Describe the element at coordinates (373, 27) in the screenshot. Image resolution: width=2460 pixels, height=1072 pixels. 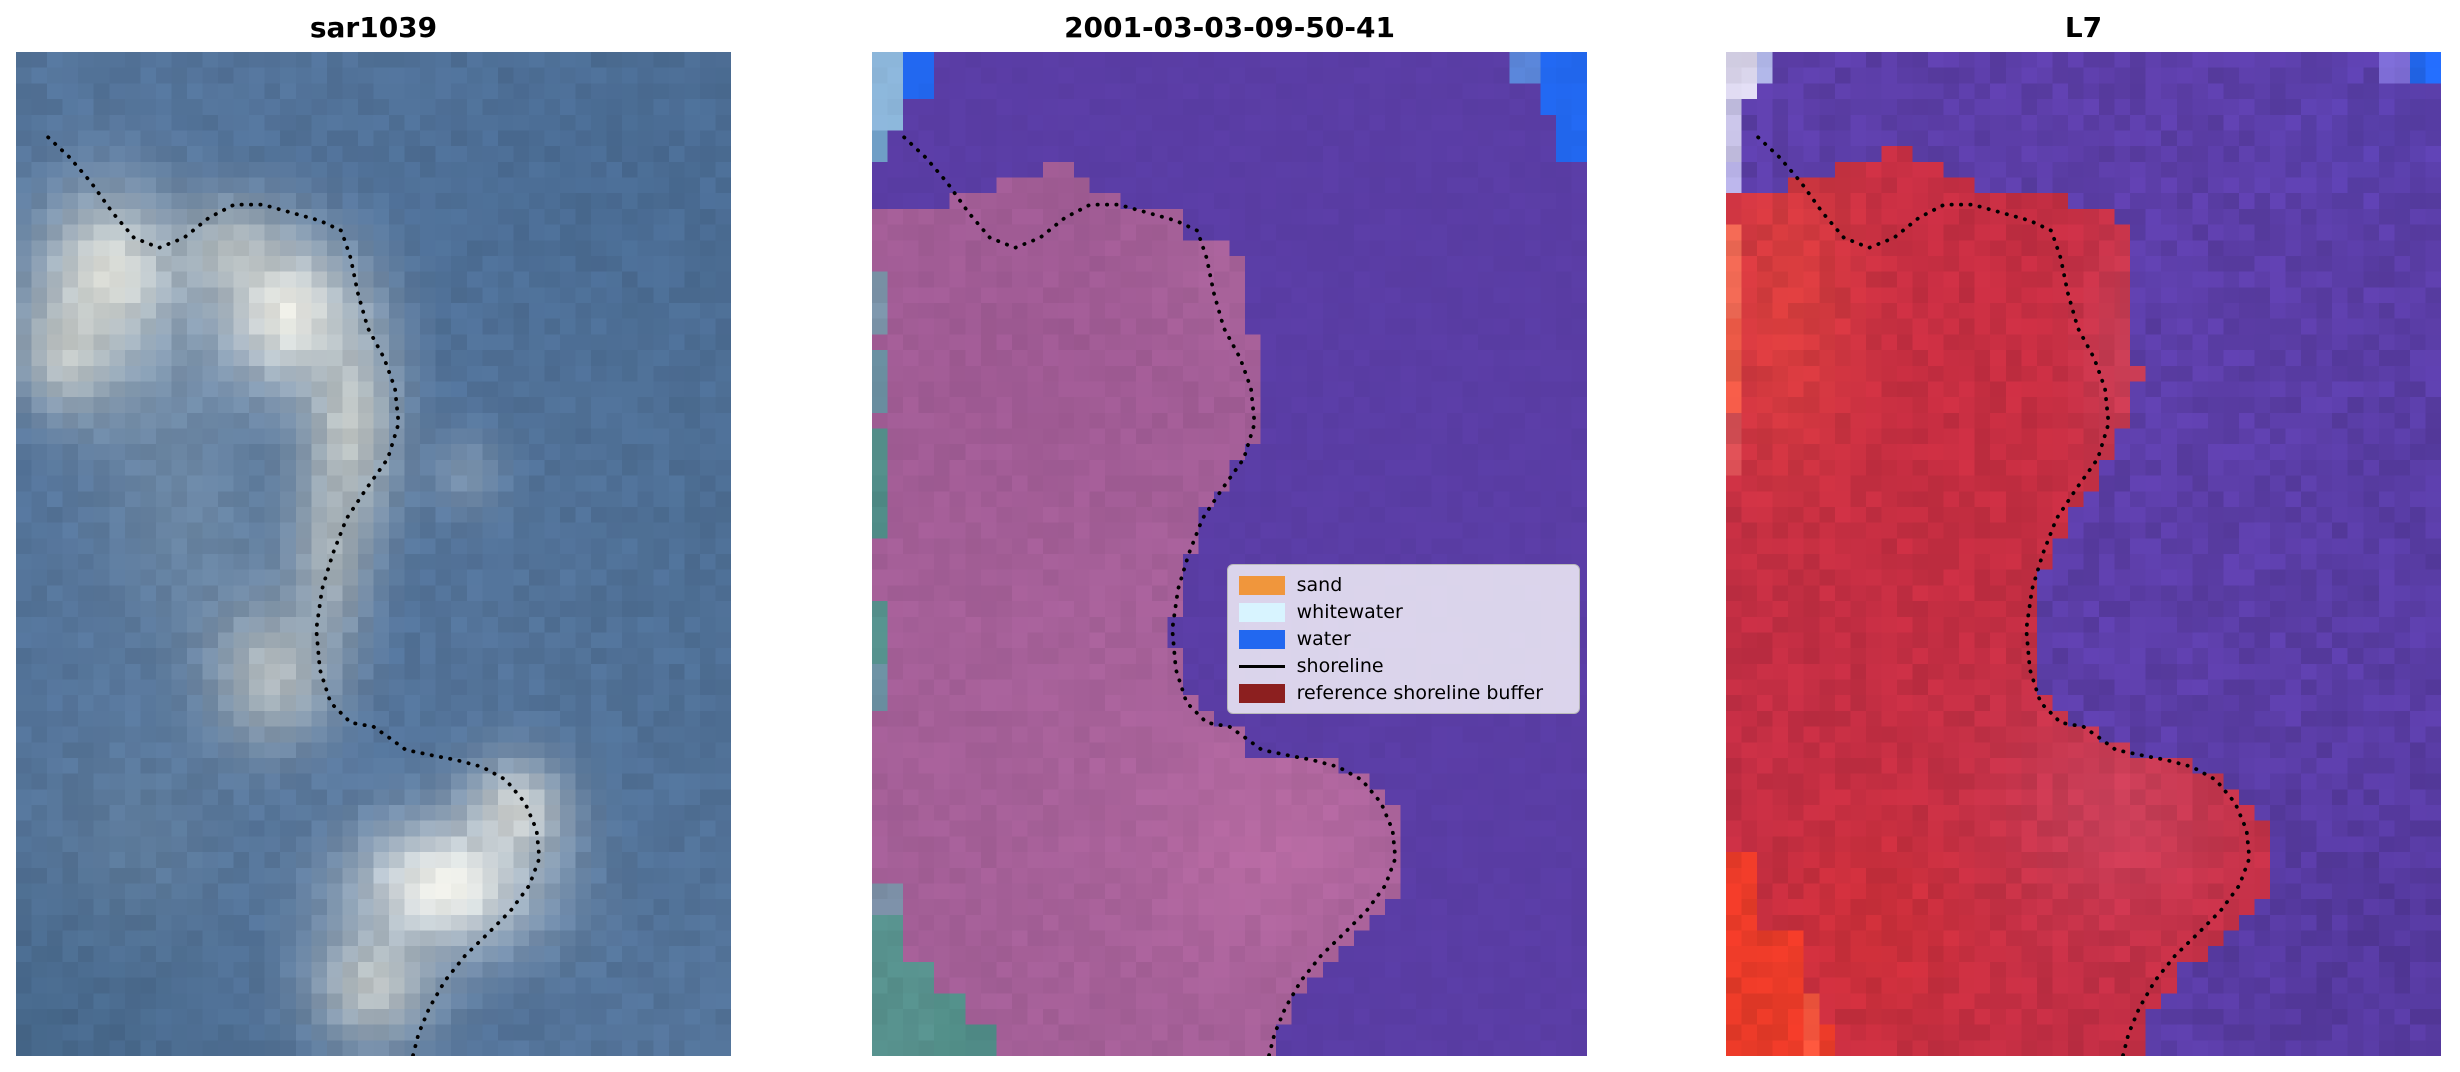
I see `panel-title-sar: sar1039` at that location.